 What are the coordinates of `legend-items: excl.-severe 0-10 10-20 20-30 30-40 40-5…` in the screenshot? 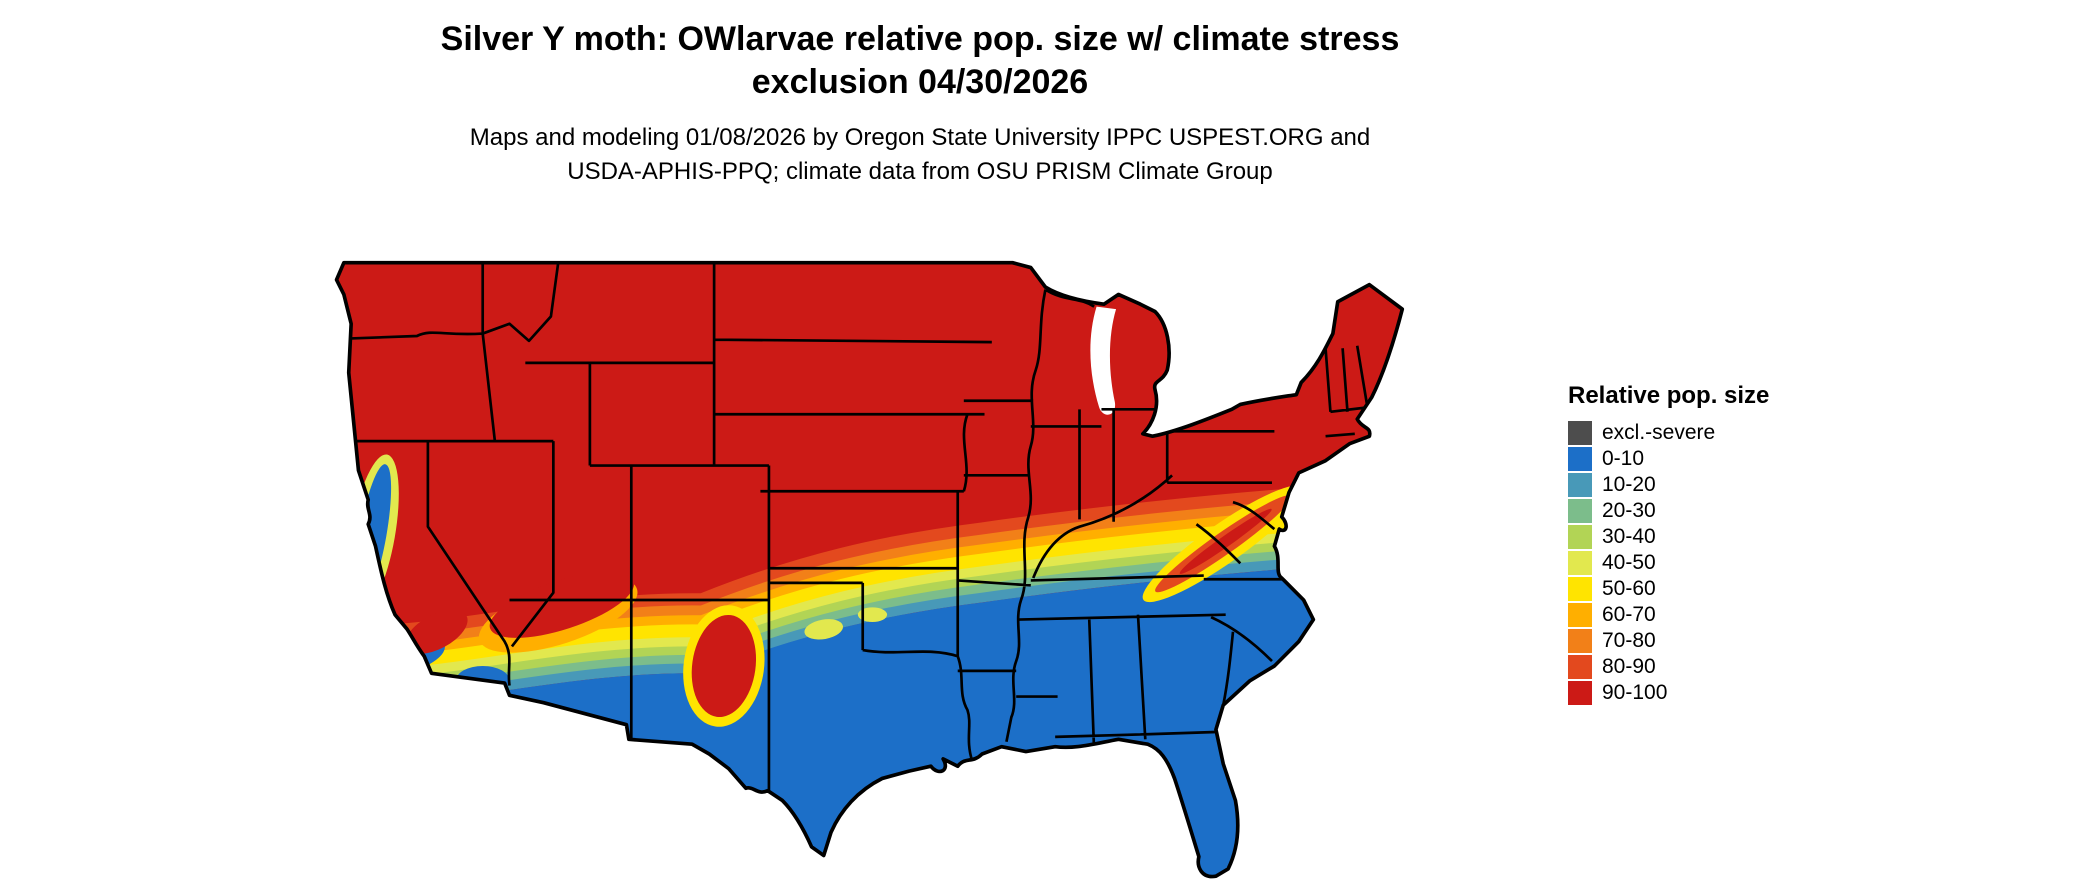 It's located at (1733, 563).